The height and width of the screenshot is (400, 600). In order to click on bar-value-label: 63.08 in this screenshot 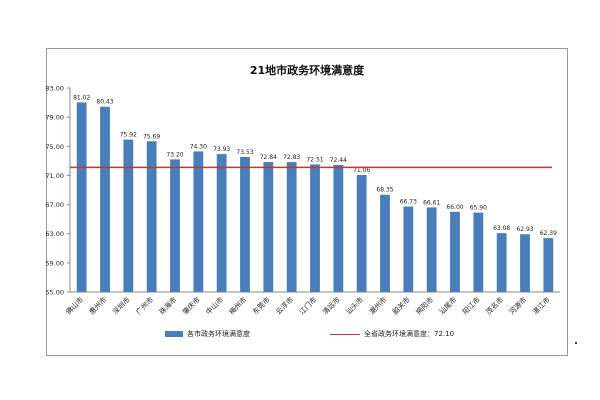, I will do `click(501, 228)`.